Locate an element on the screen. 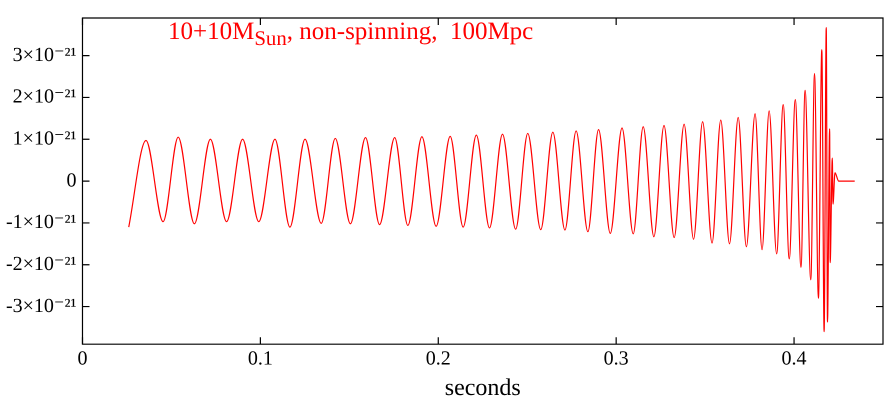  y-tick-label: 0 is located at coordinates (71, 180).